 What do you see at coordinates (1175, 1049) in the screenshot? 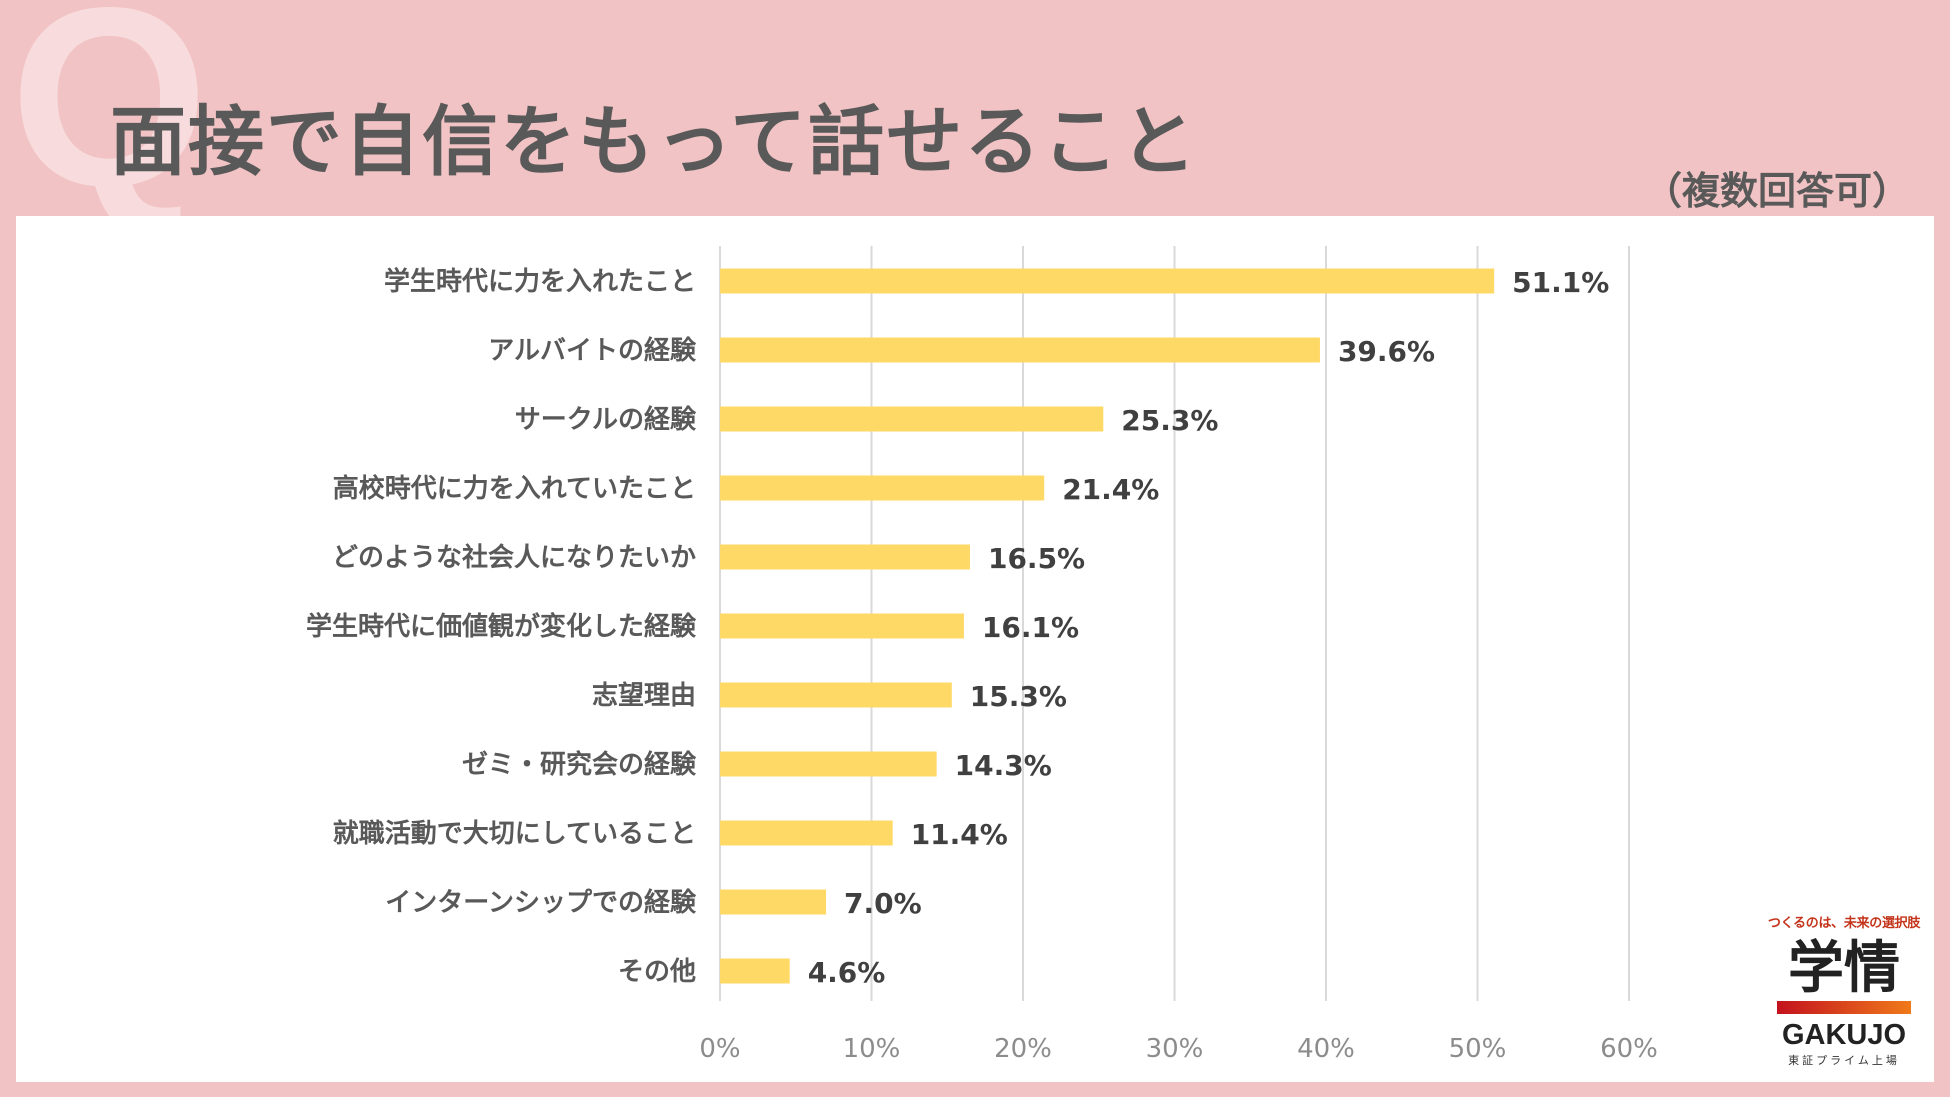
I see `x-tick-label: 30%` at bounding box center [1175, 1049].